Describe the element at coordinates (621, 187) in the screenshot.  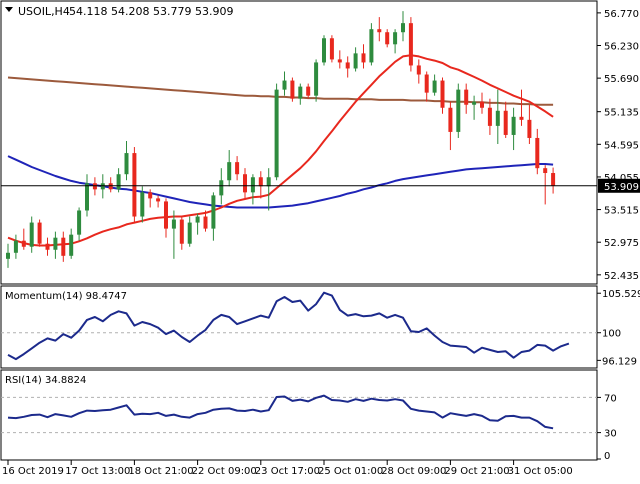
I see `current-price-label: 53.909` at that location.